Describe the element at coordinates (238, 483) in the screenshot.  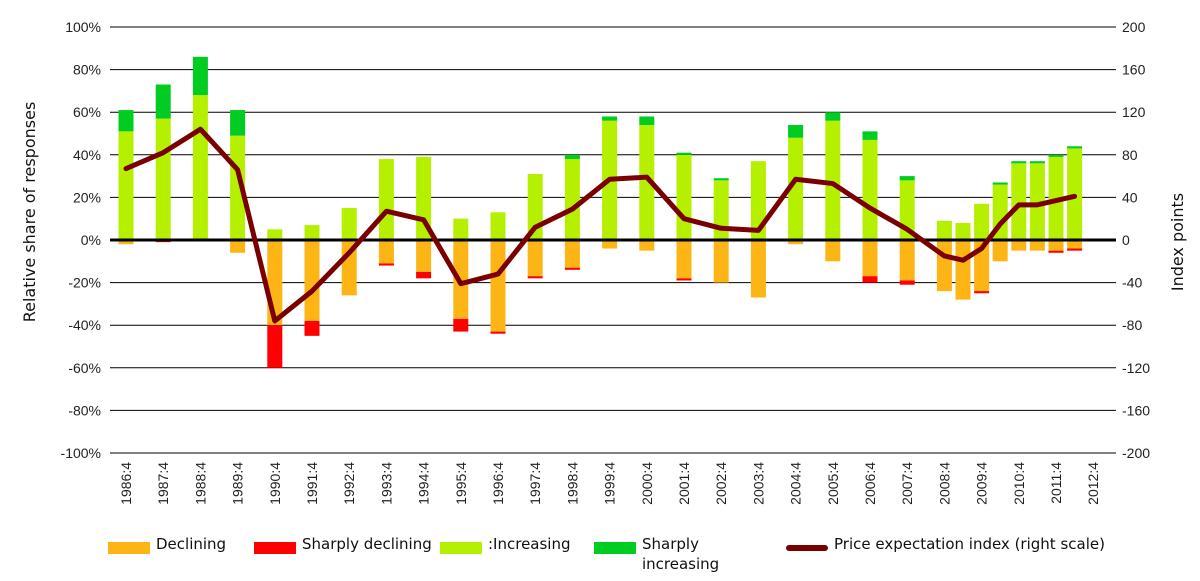
I see `x-tick-label: 1989:4` at that location.